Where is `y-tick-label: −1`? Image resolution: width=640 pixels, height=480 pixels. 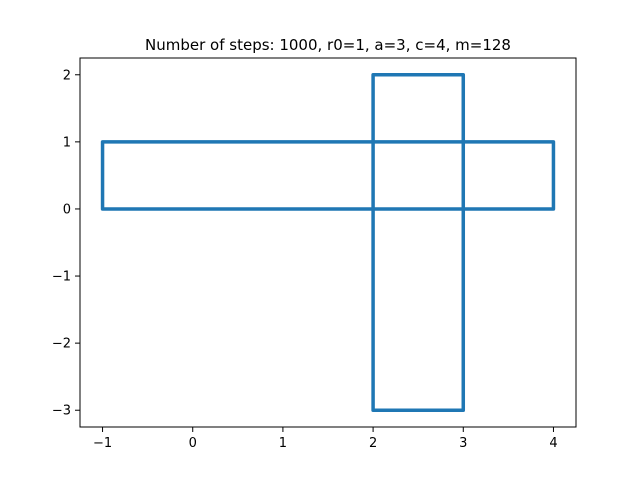 y-tick-label: −1 is located at coordinates (61, 277).